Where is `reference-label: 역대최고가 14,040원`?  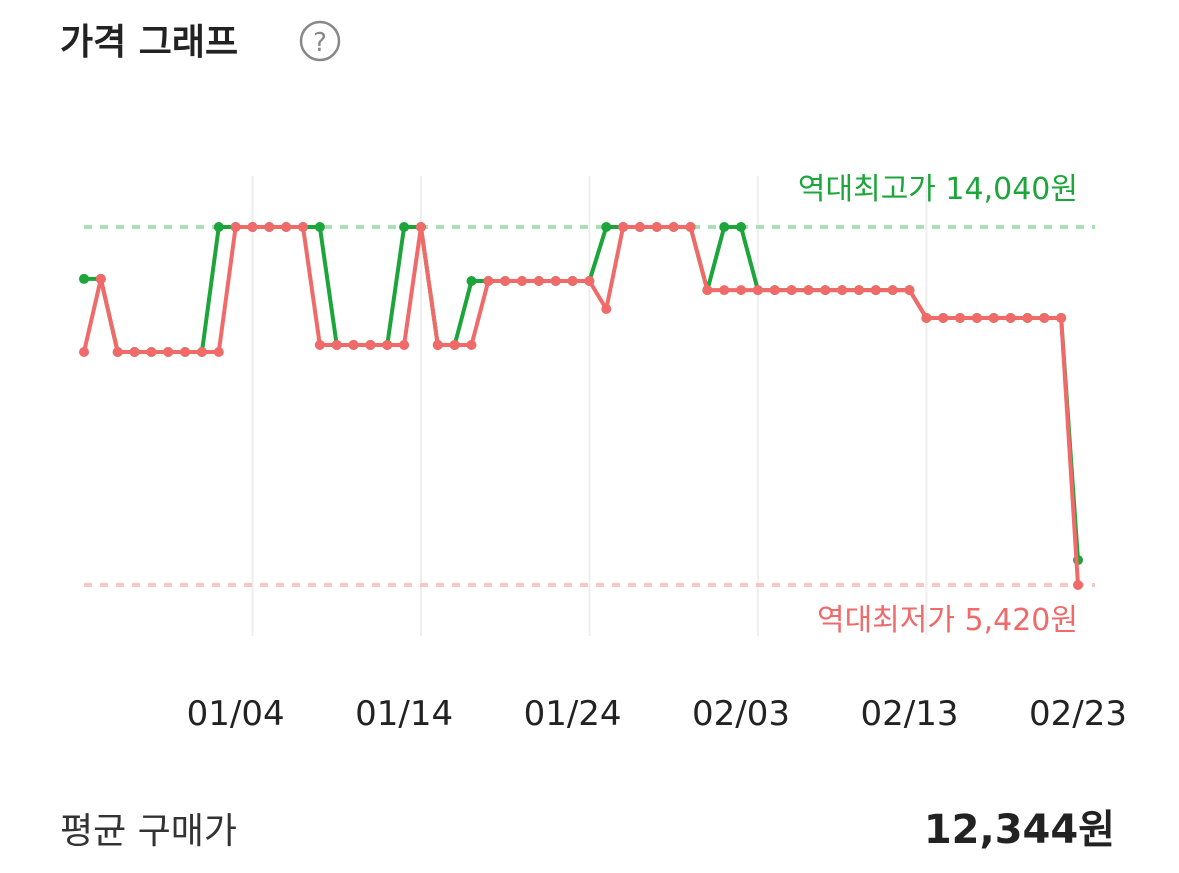
reference-label: 역대최고가 14,040원 is located at coordinates (938, 189).